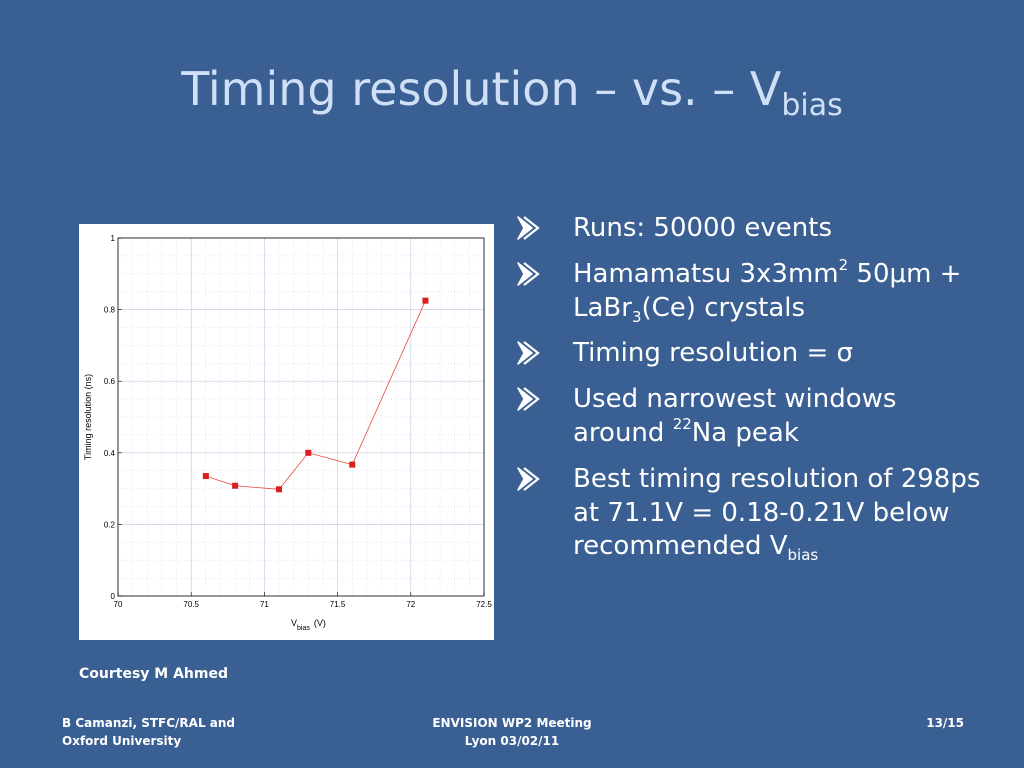 This screenshot has height=768, width=1024. I want to click on bullet-windows-pre: Used narrowest windows around, so click(735, 416).